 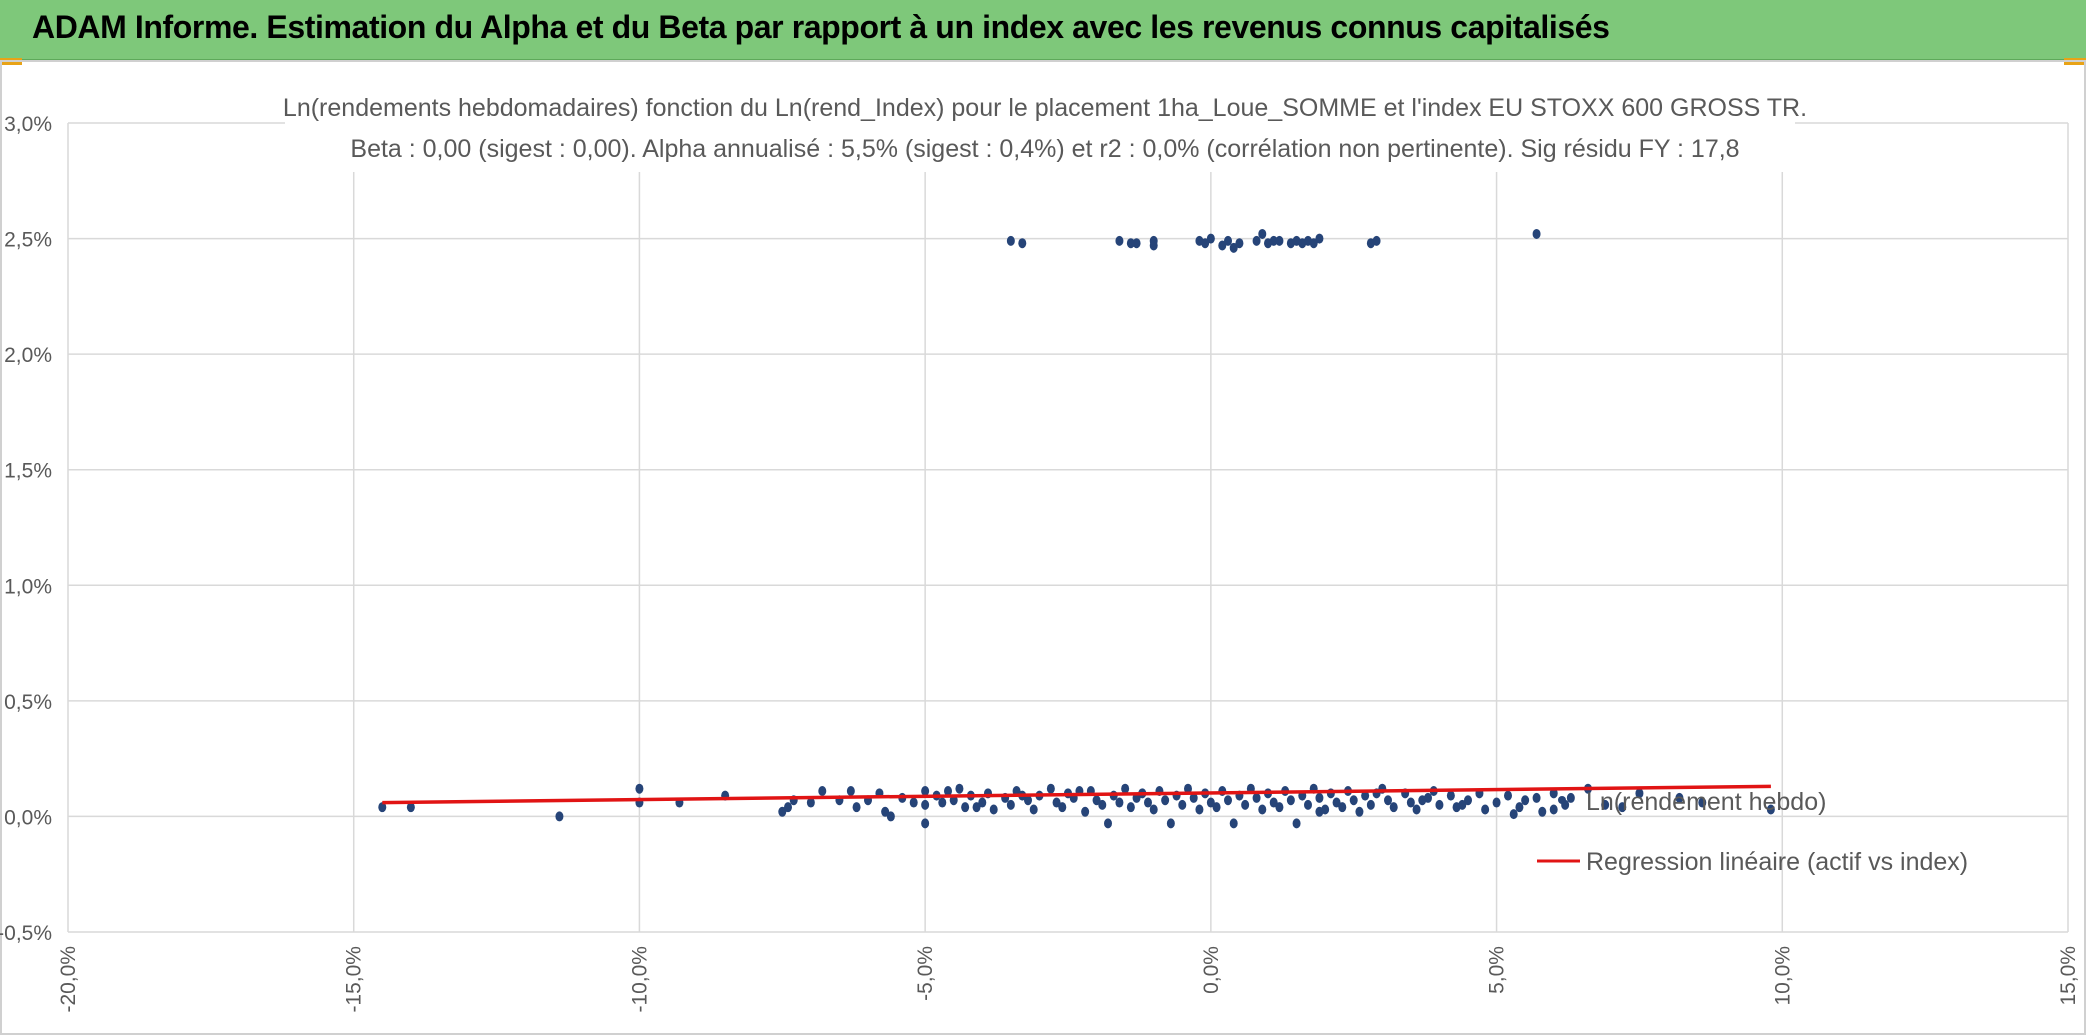 I want to click on regression-layer, so click(x=1076, y=794).